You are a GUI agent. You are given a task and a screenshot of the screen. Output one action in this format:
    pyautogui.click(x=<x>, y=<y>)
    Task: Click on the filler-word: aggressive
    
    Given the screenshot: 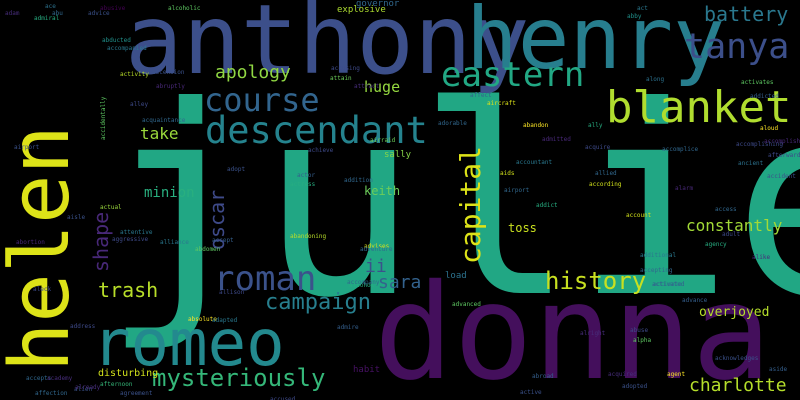 What is the action you would take?
    pyautogui.click(x=130, y=239)
    